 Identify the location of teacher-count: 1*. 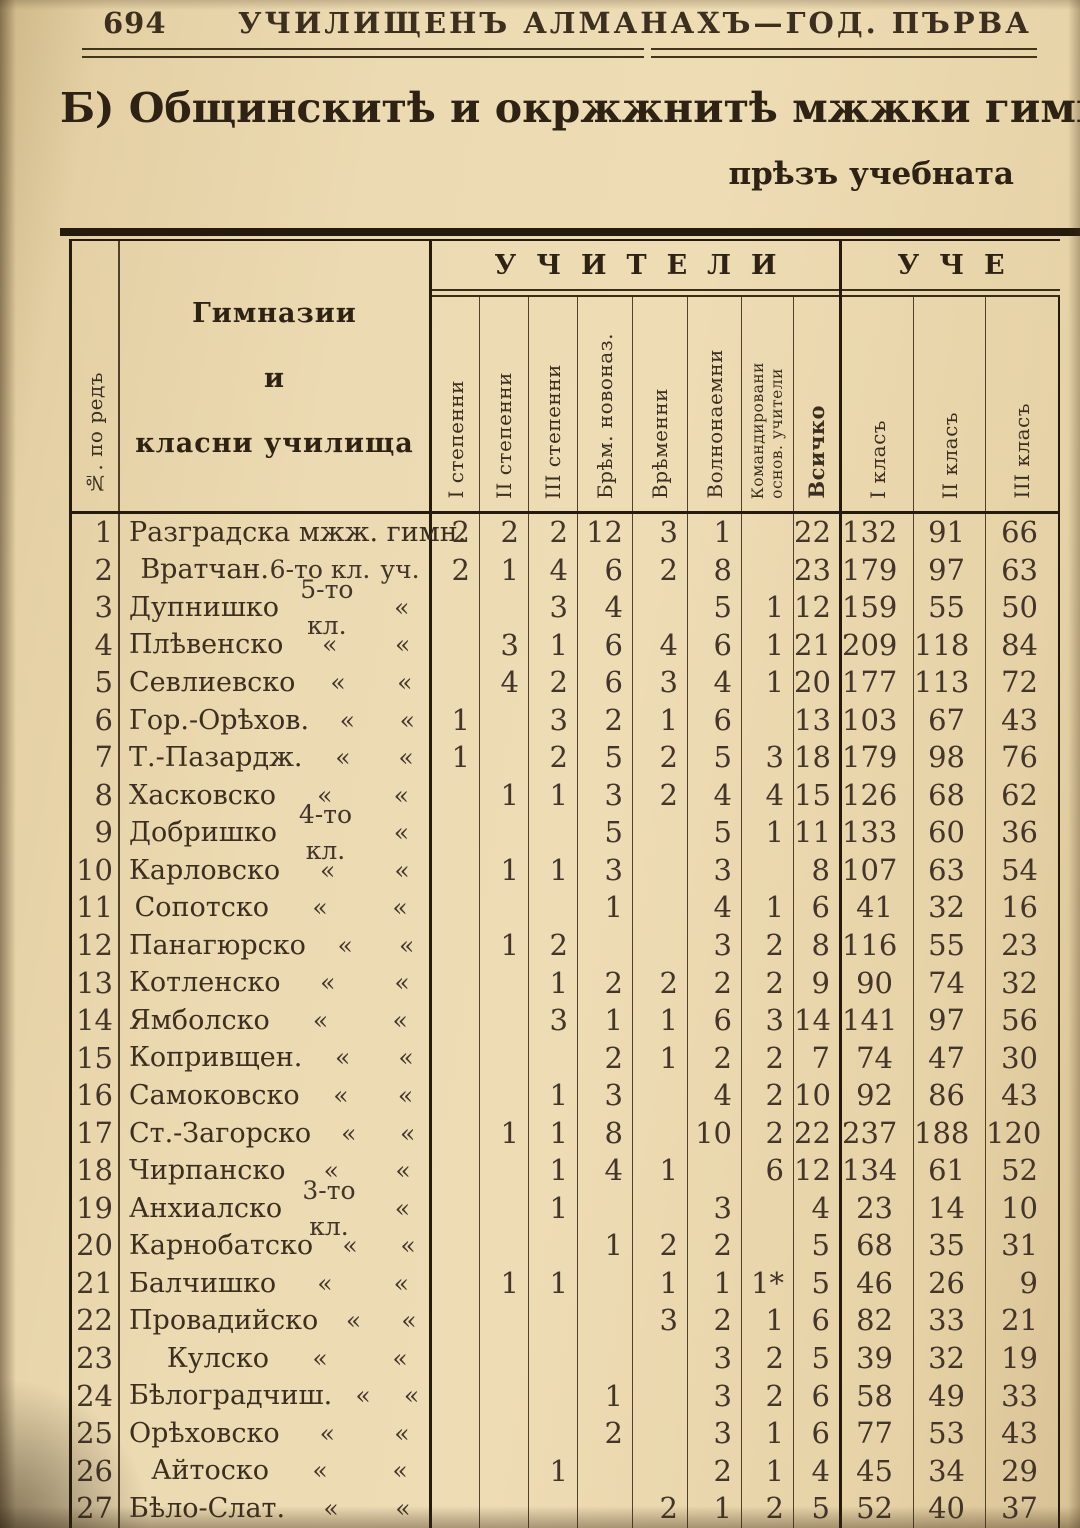
(768, 1283).